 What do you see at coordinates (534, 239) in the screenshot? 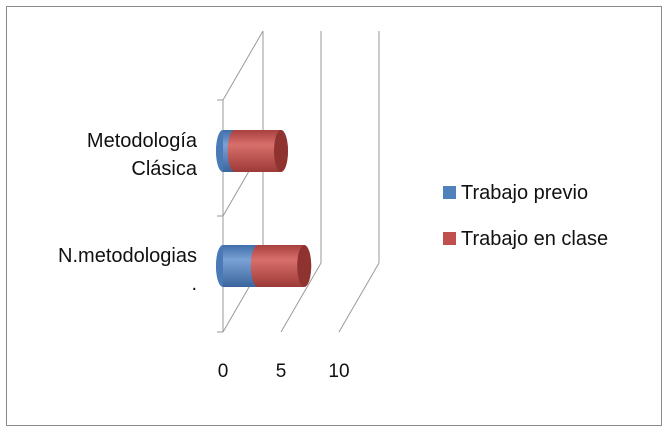
I see `legend-label-1: Trabajo en clase` at bounding box center [534, 239].